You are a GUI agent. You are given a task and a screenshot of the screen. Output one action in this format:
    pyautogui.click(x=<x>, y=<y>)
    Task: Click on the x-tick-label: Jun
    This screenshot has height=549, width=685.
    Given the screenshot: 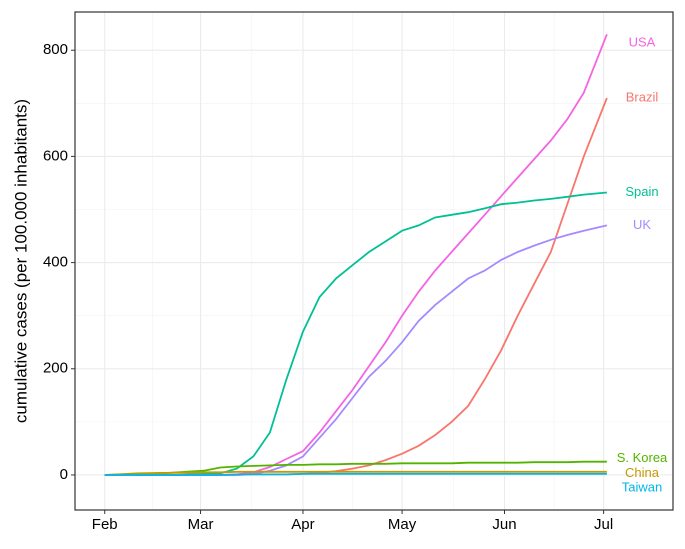 What is the action you would take?
    pyautogui.click(x=504, y=524)
    